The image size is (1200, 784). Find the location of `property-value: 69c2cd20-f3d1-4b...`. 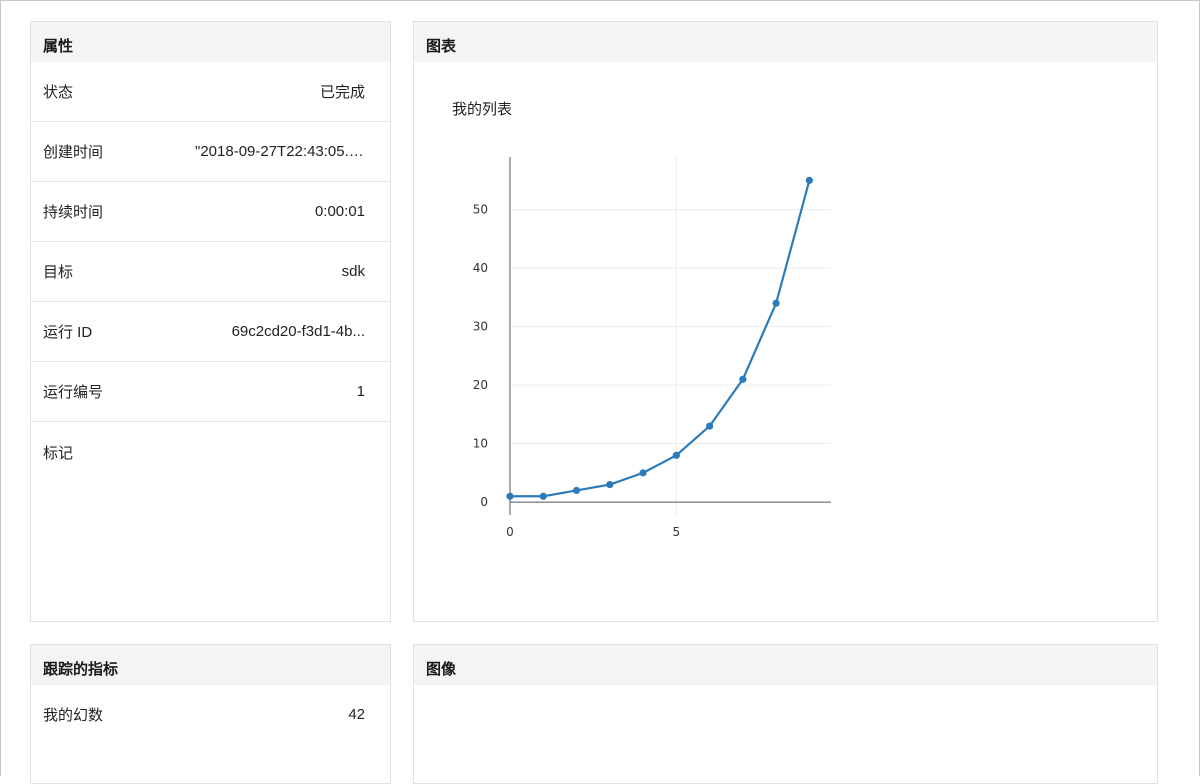

property-value: 69c2cd20-f3d1-4b... is located at coordinates (298, 331).